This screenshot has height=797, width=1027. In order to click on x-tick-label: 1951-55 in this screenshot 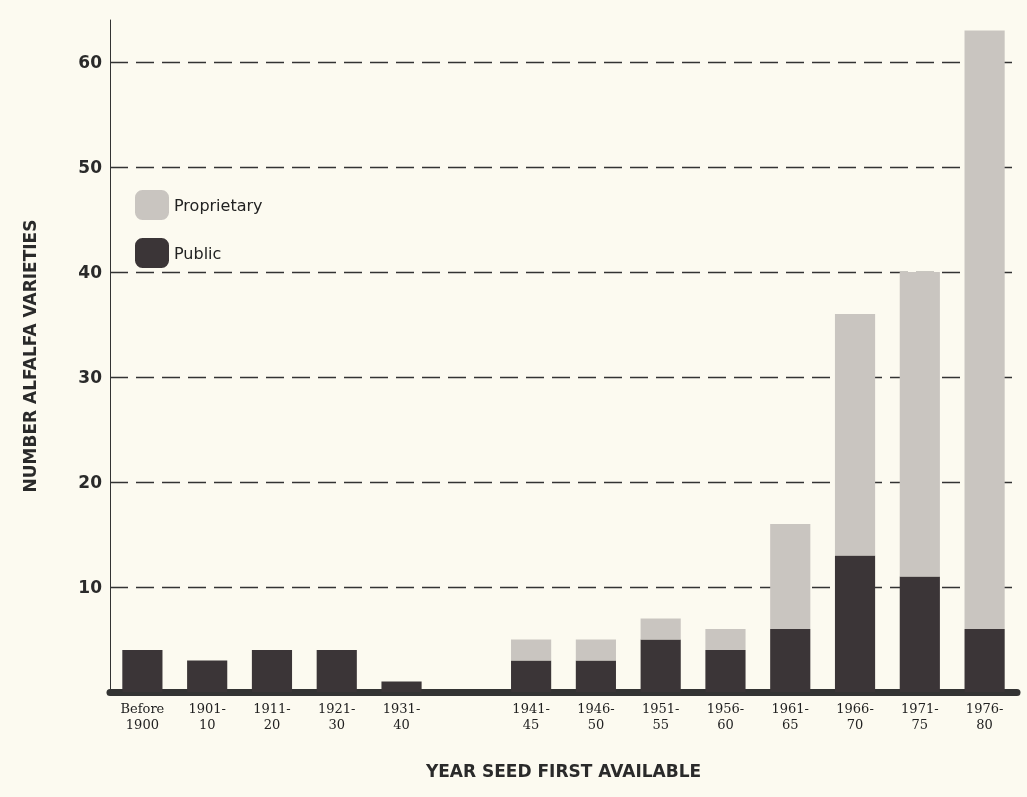, I will do `click(660, 716)`.